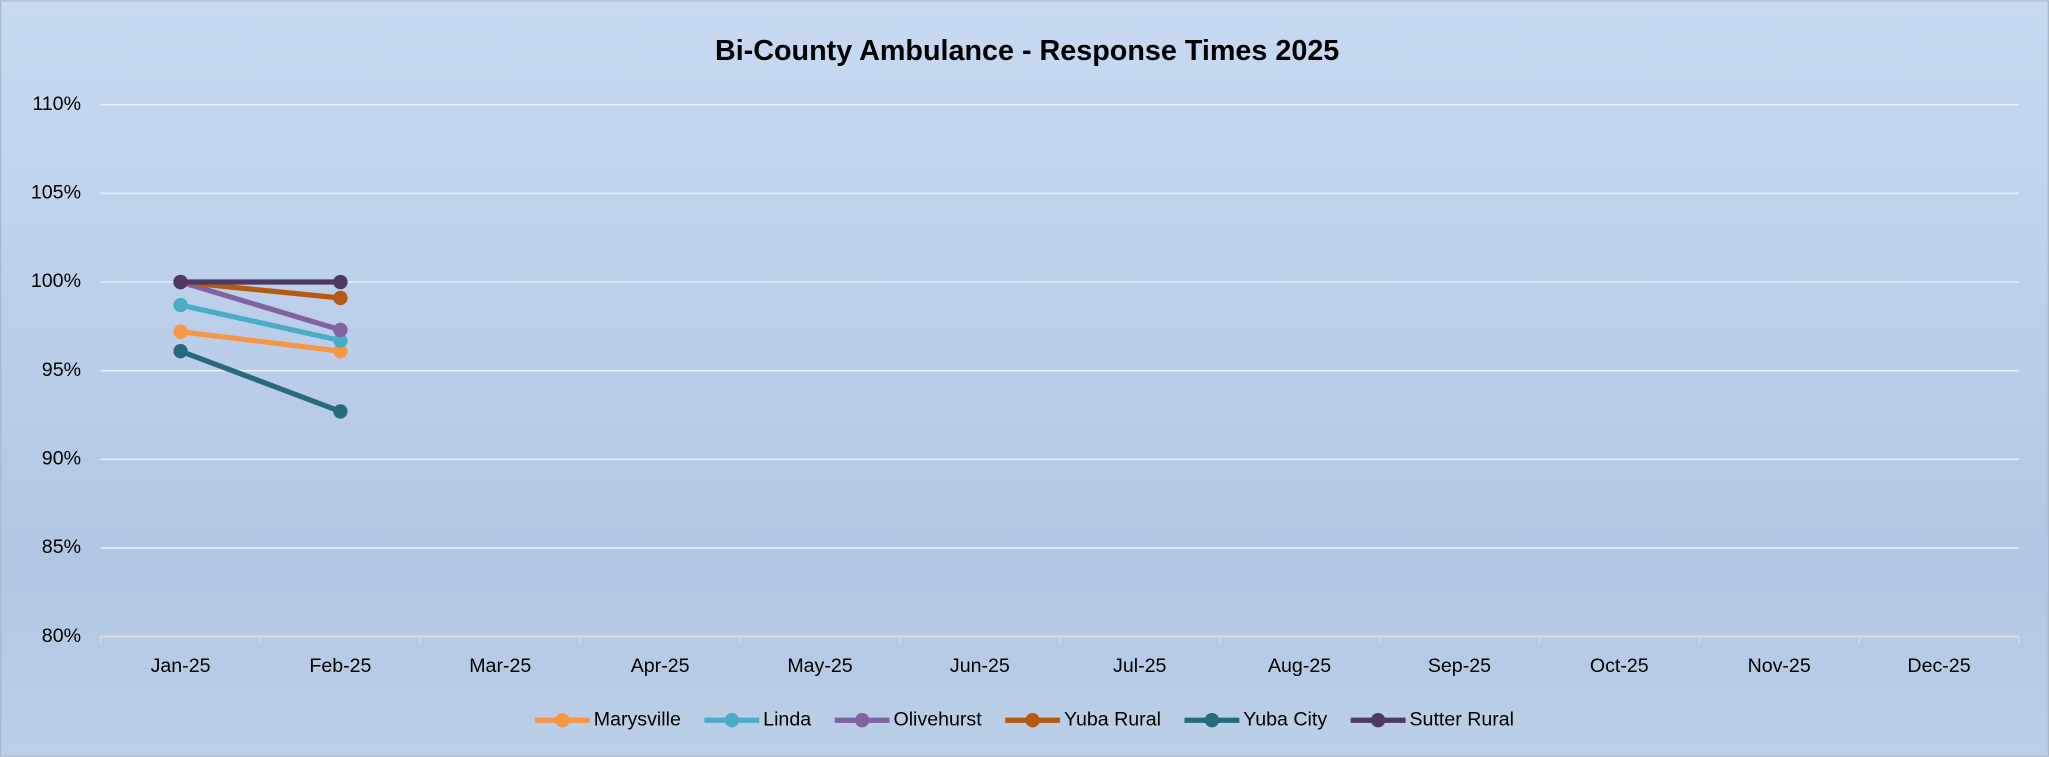 This screenshot has width=2049, height=757. I want to click on legend-item: Marysville, so click(607, 719).